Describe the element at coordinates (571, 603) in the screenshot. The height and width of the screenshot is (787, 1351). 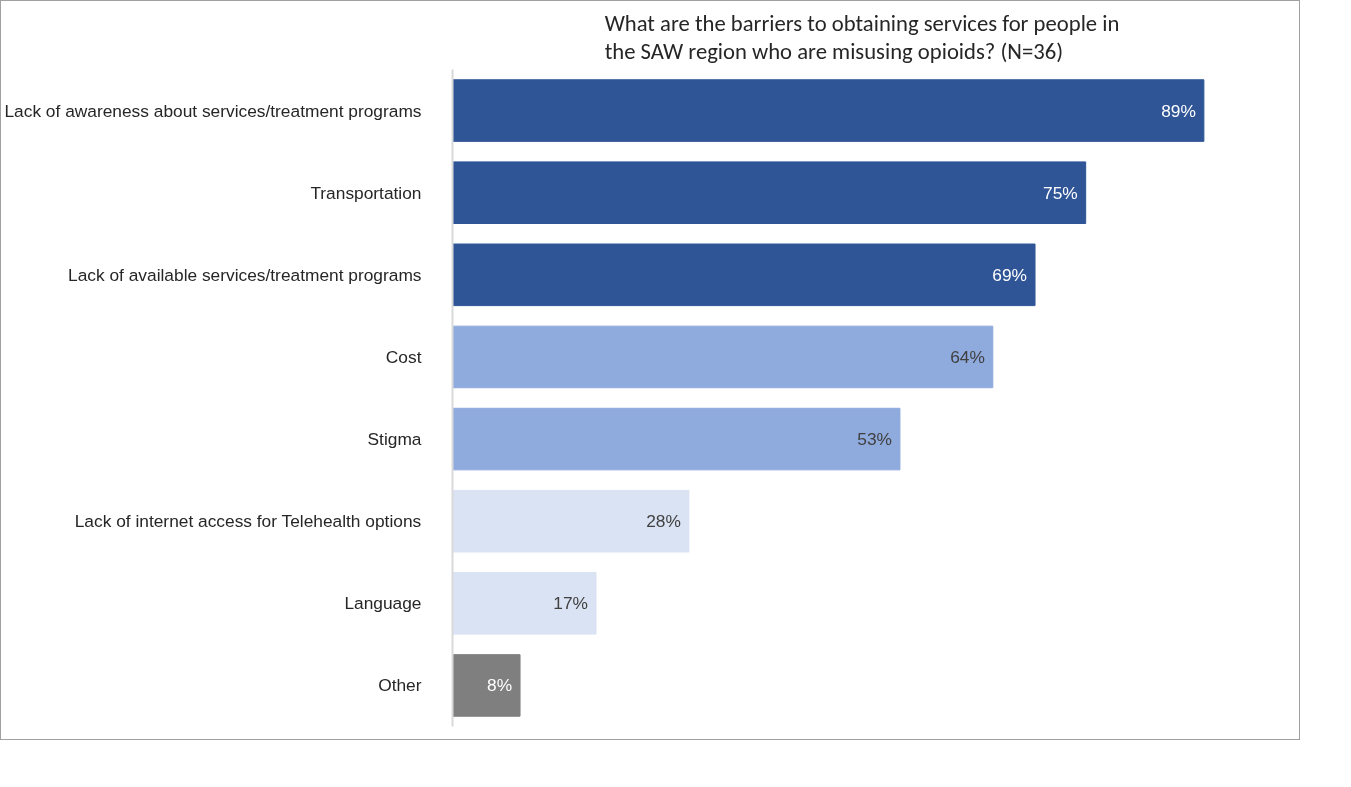
I see `data-label: 17%` at that location.